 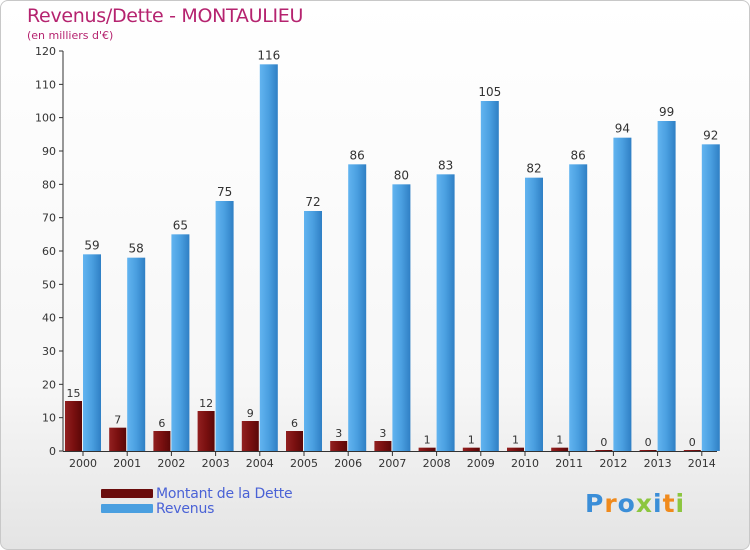 What do you see at coordinates (45, 51) in the screenshot?
I see `y-tick-label: 120` at bounding box center [45, 51].